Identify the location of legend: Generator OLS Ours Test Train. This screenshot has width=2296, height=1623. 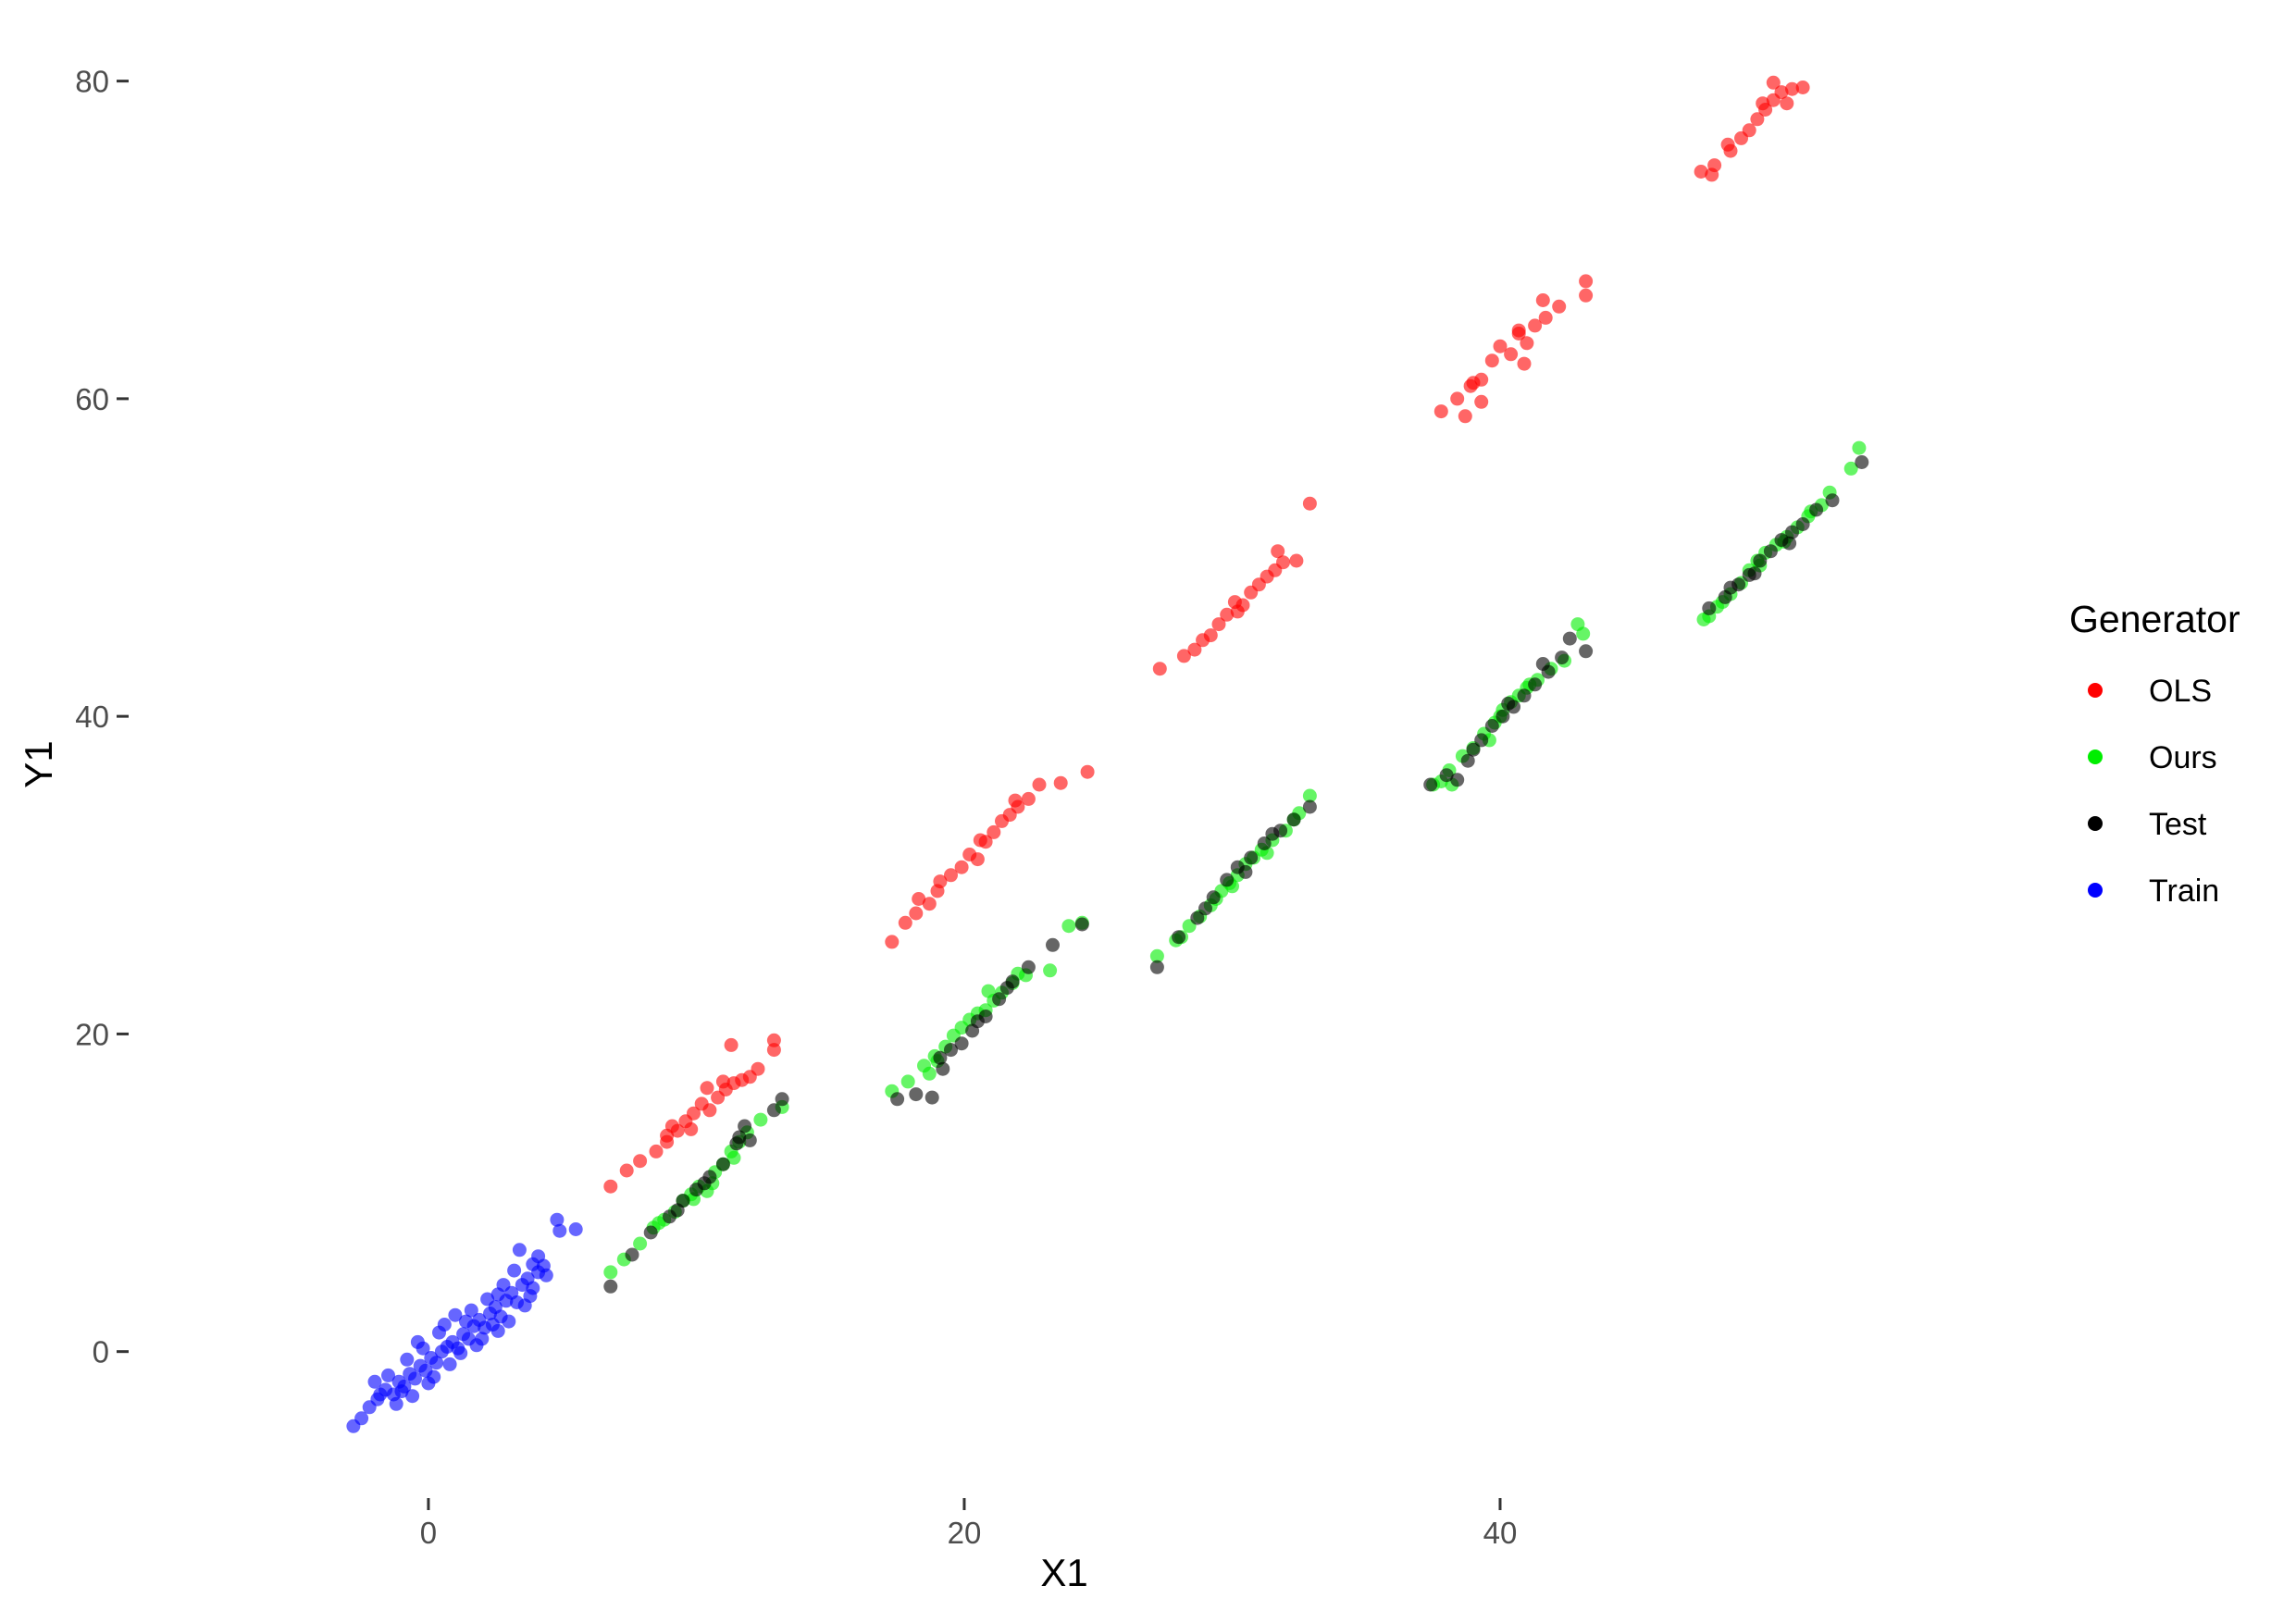
(2155, 753).